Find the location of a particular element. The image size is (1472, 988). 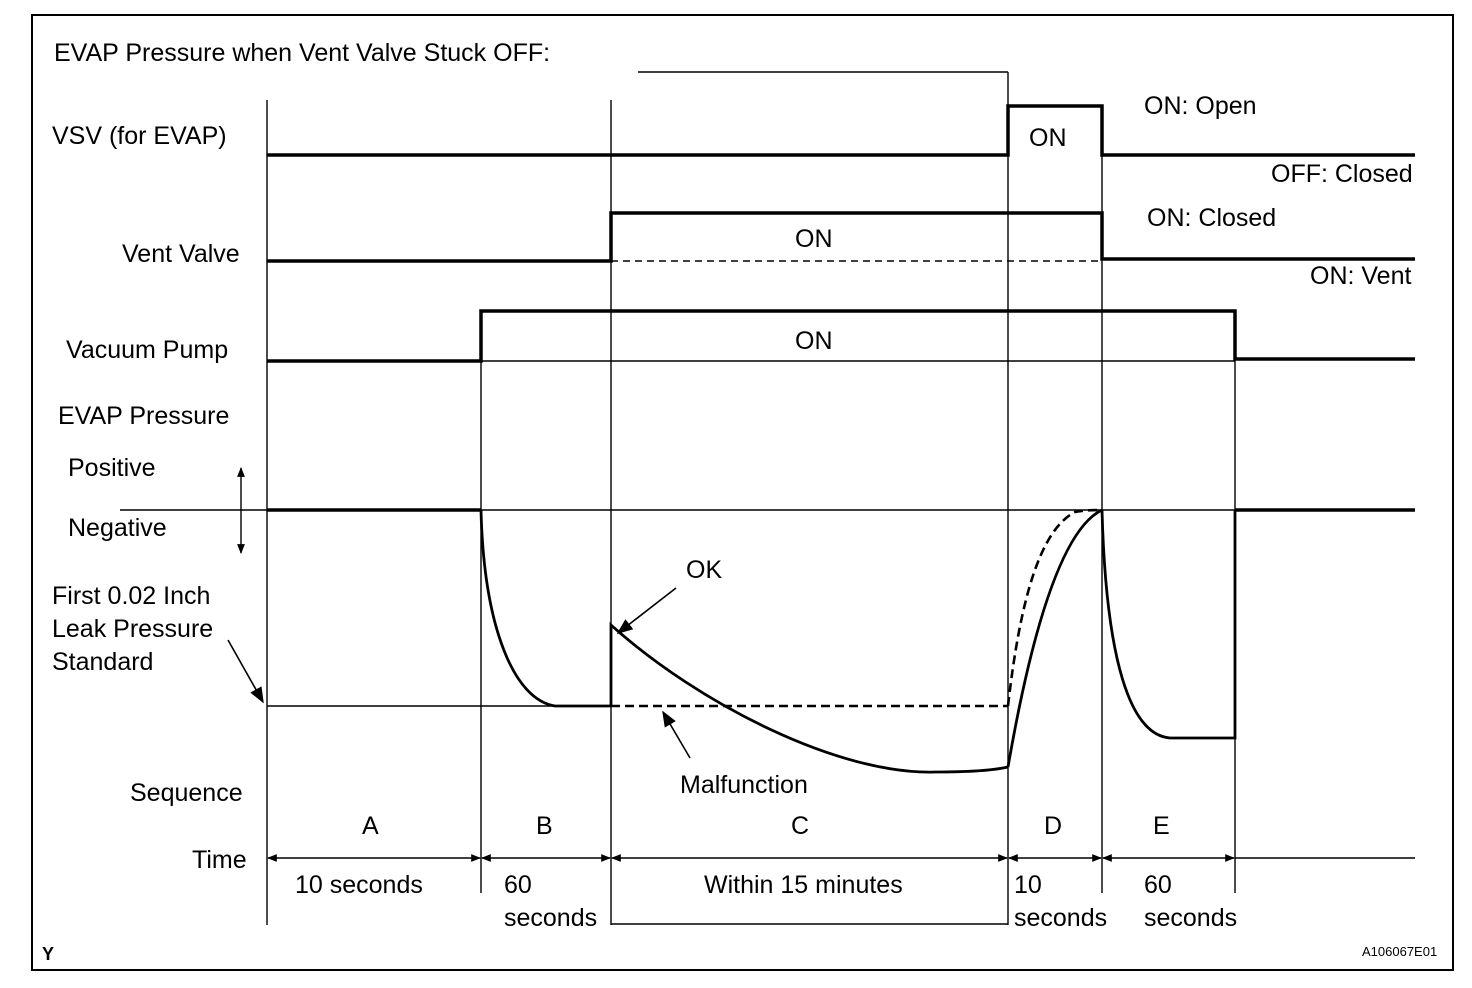

sequence-e: E is located at coordinates (1161, 826).